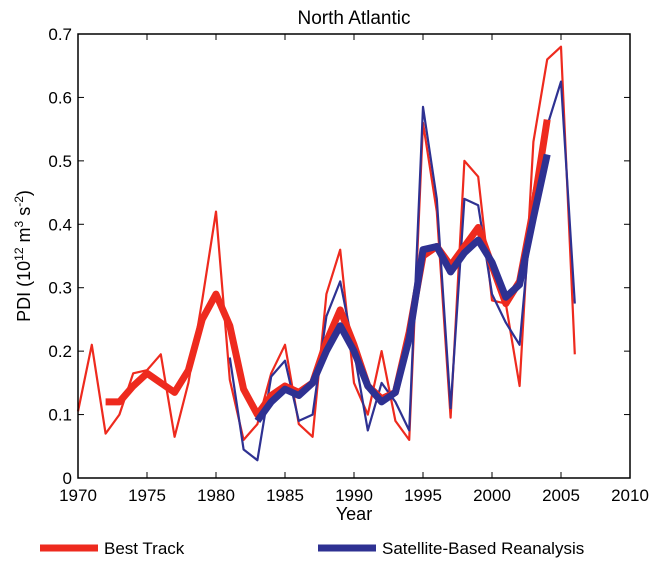 This screenshot has width=669, height=563. Describe the element at coordinates (285, 495) in the screenshot. I see `x-tick-label: 1985` at that location.